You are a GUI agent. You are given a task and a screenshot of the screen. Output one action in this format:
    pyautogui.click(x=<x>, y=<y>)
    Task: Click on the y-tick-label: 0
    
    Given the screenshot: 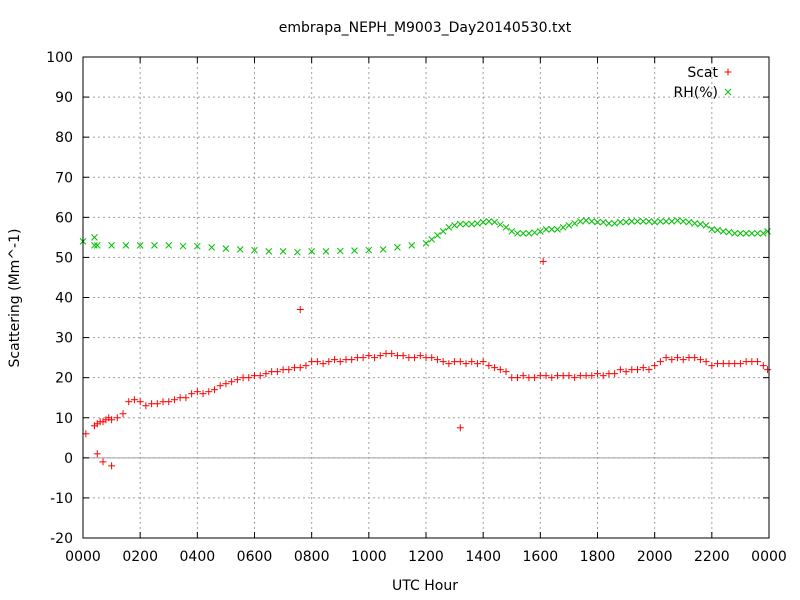 What is the action you would take?
    pyautogui.click(x=68, y=459)
    